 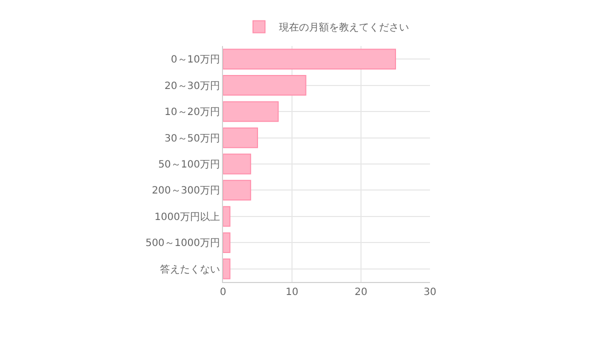 I want to click on x-tick-label: 20, so click(x=361, y=292).